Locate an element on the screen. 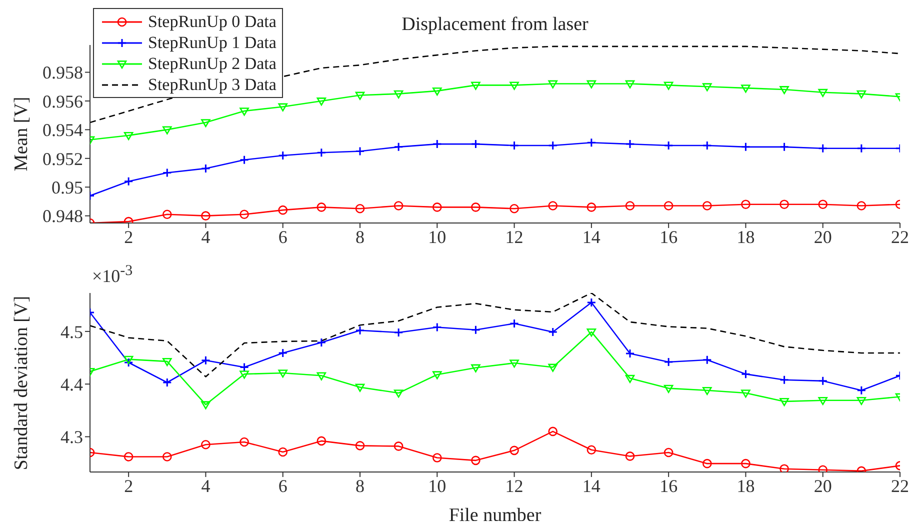  text: ×10$^{-3}$ is located at coordinates (112, 275).